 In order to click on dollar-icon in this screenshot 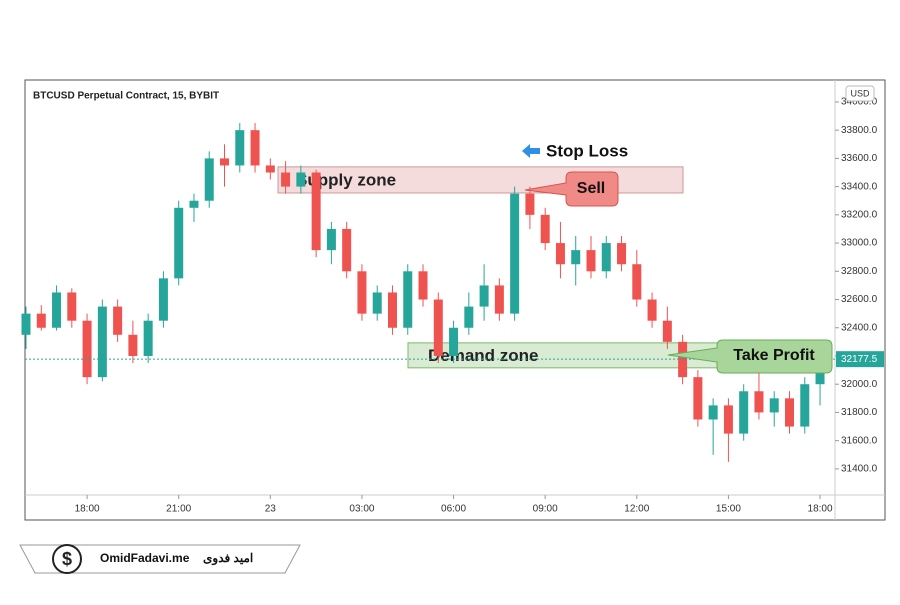, I will do `click(67, 559)`.